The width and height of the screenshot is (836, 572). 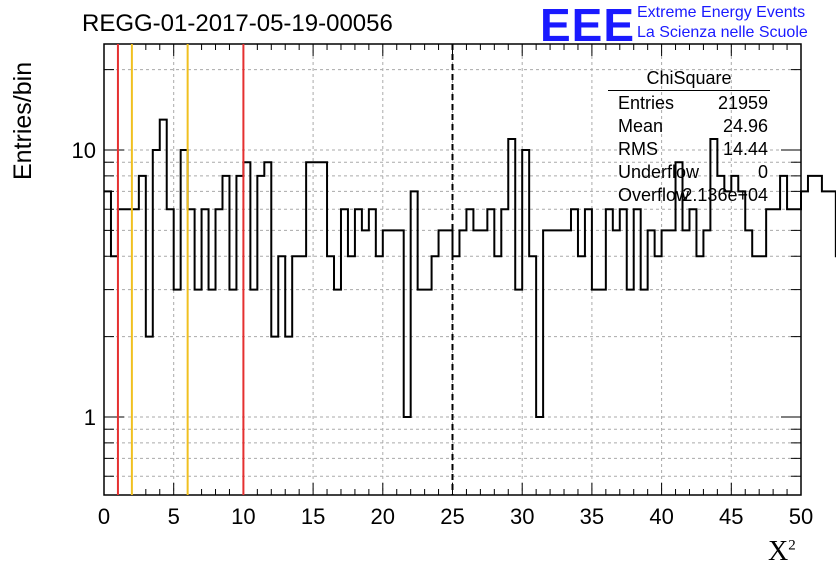 What do you see at coordinates (689, 150) in the screenshot?
I see `stats-row-rms: RMS 14.44` at bounding box center [689, 150].